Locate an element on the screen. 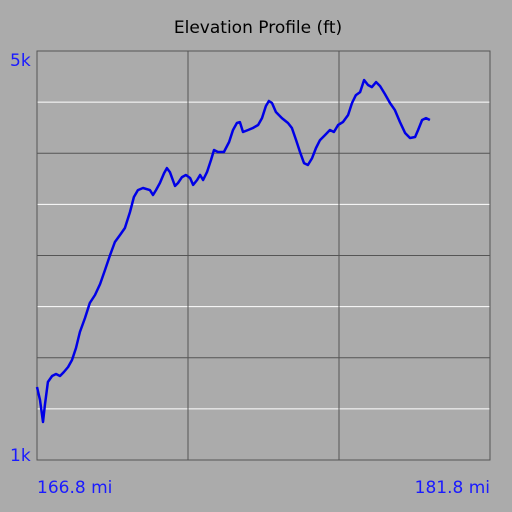  y-tick-label: 1k is located at coordinates (20, 456).